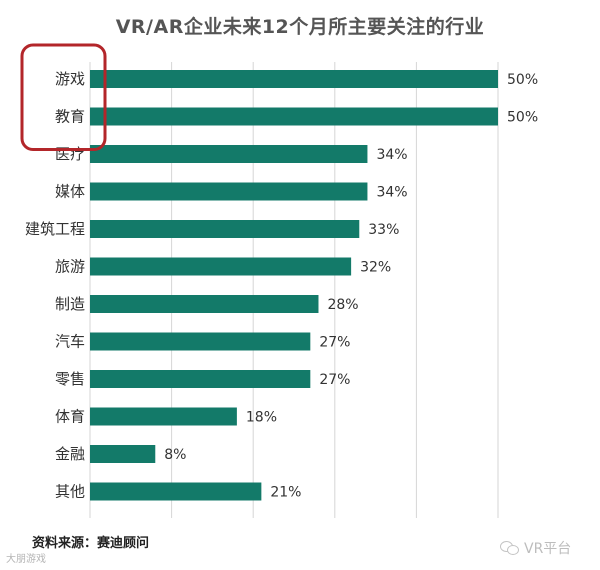  I want to click on category-label: 教育, so click(70, 117).